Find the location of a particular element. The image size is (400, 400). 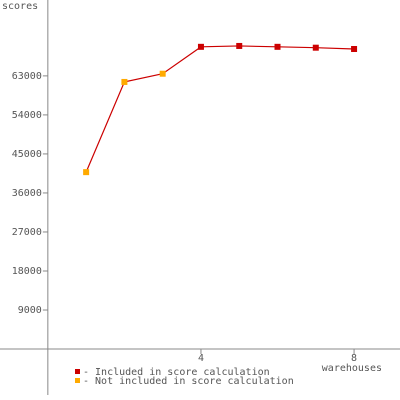

y-tick-label: 45000 is located at coordinates (27, 154).